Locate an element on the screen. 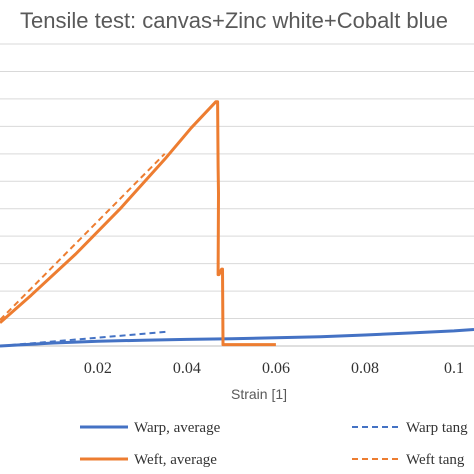  x-tick-label: 0.02 is located at coordinates (98, 368).